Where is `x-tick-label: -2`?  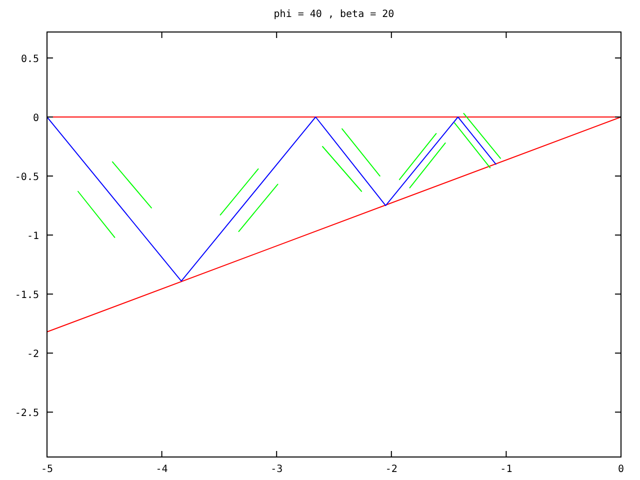
x-tick-label: -2 is located at coordinates (391, 469).